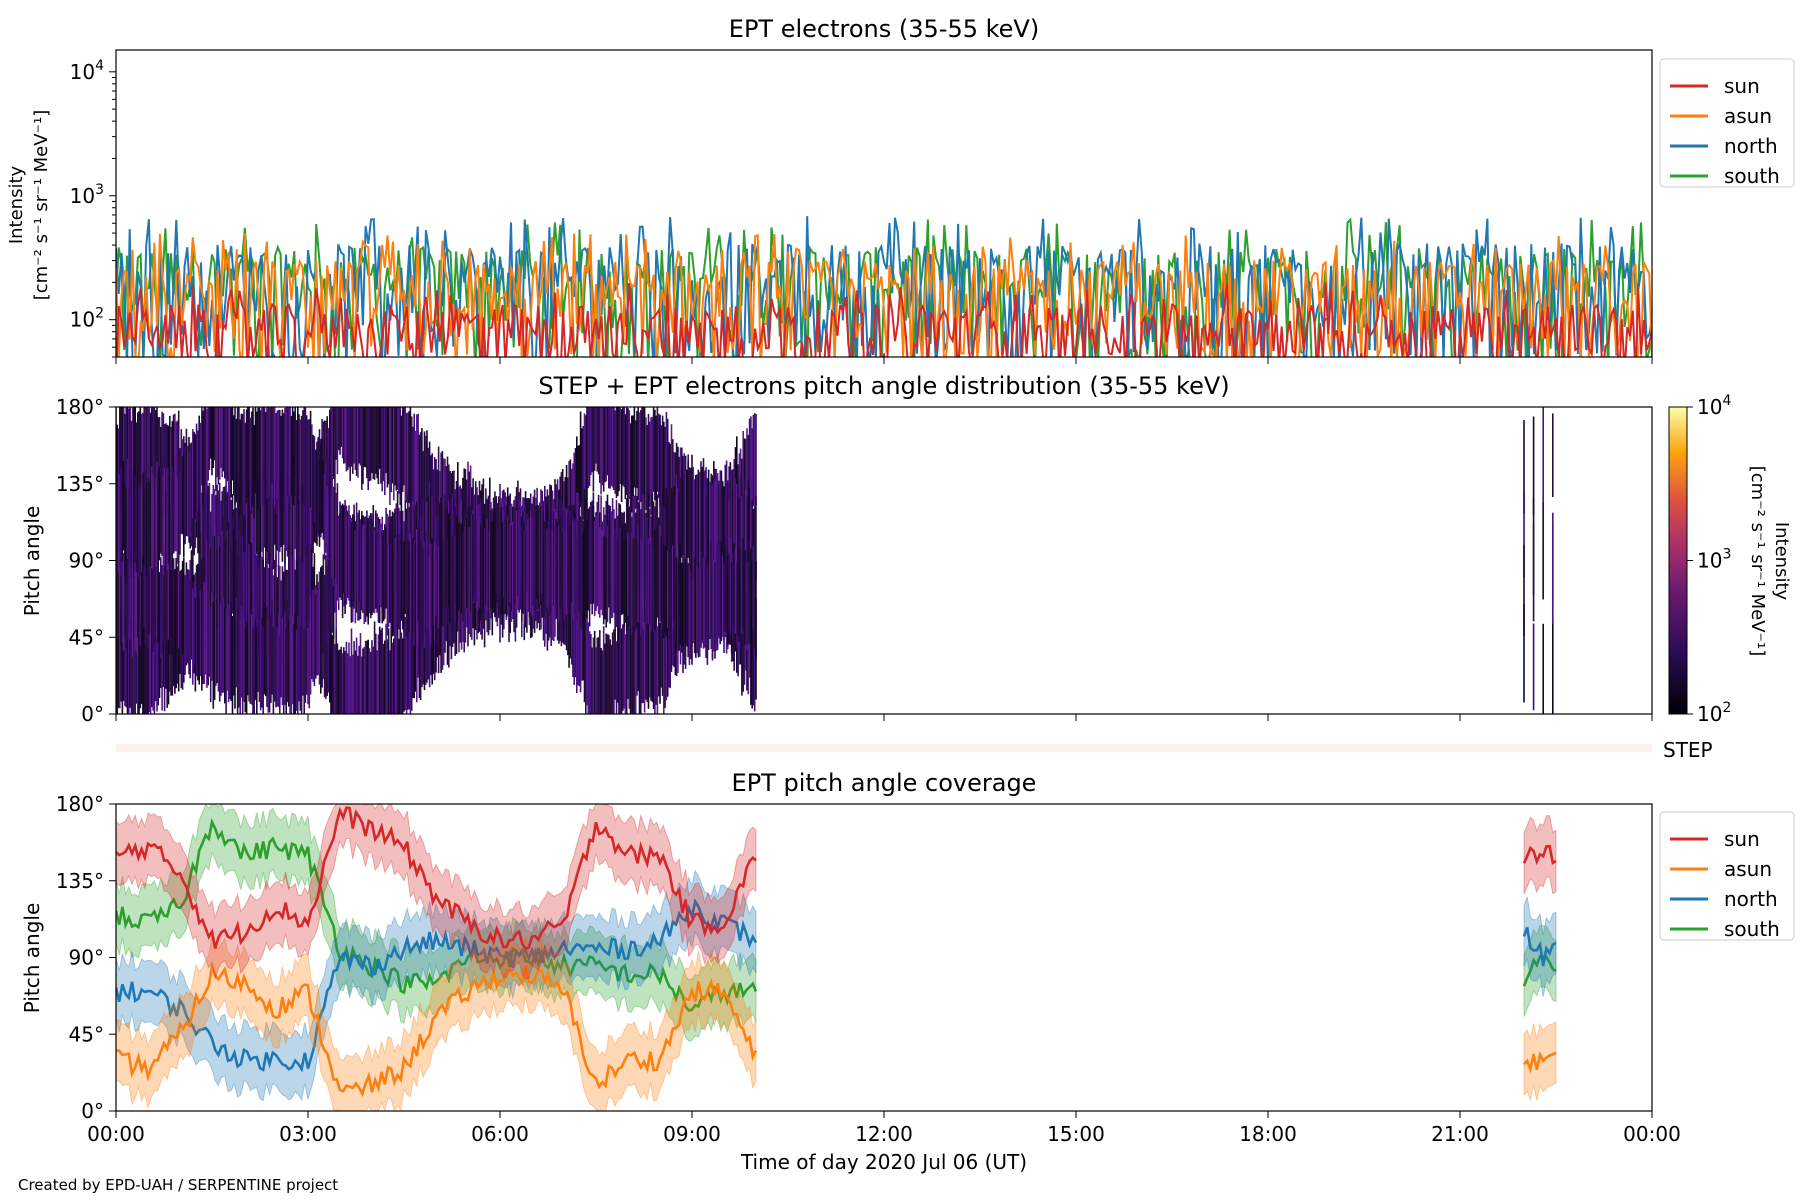 The height and width of the screenshot is (1200, 1800). I want to click on step-band, so click(884, 748).